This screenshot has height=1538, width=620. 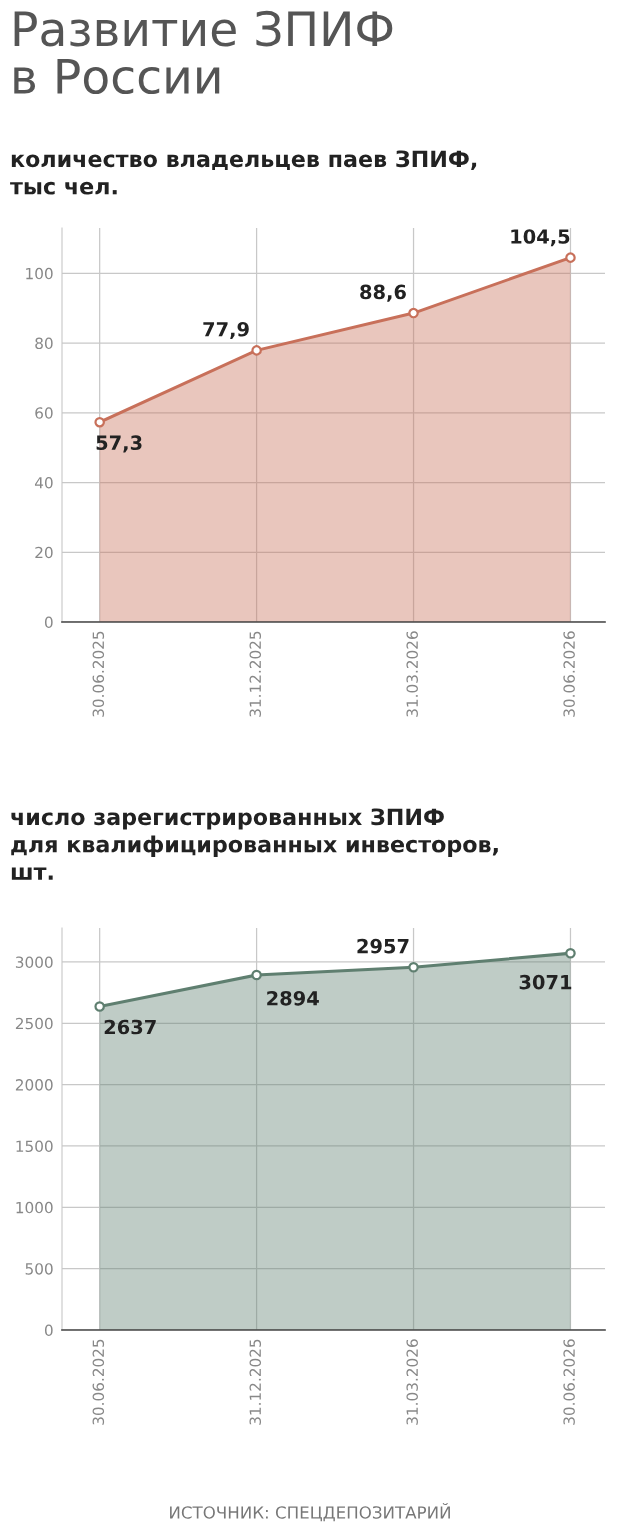 What do you see at coordinates (34, 1023) in the screenshot?
I see `y-tick-label: 2500` at bounding box center [34, 1023].